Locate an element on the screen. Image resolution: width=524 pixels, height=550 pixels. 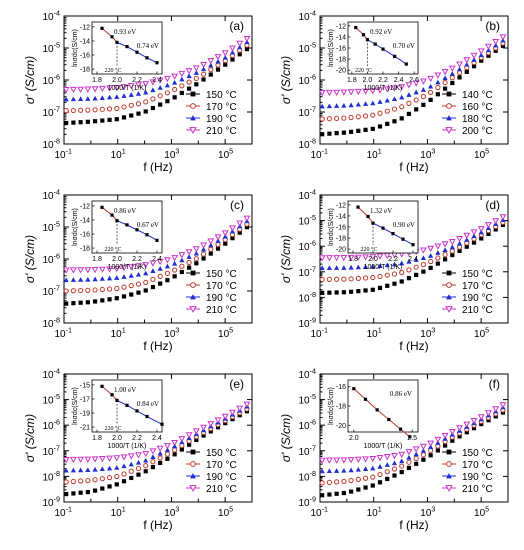
inset-y-tick-label: -14 is located at coordinates (85, 41).